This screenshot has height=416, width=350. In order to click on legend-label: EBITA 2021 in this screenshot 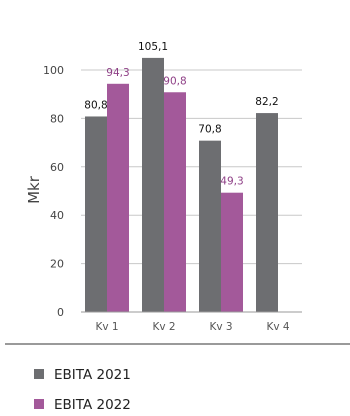, I will do `click(92, 375)`.